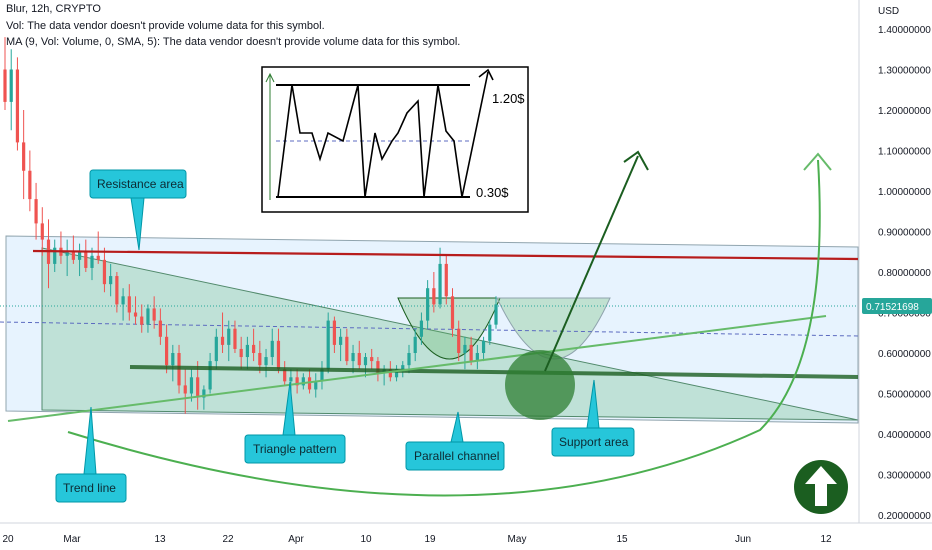 This screenshot has height=550, width=932. What do you see at coordinates (430, 539) in the screenshot?
I see `date-tick-label: 19` at bounding box center [430, 539].